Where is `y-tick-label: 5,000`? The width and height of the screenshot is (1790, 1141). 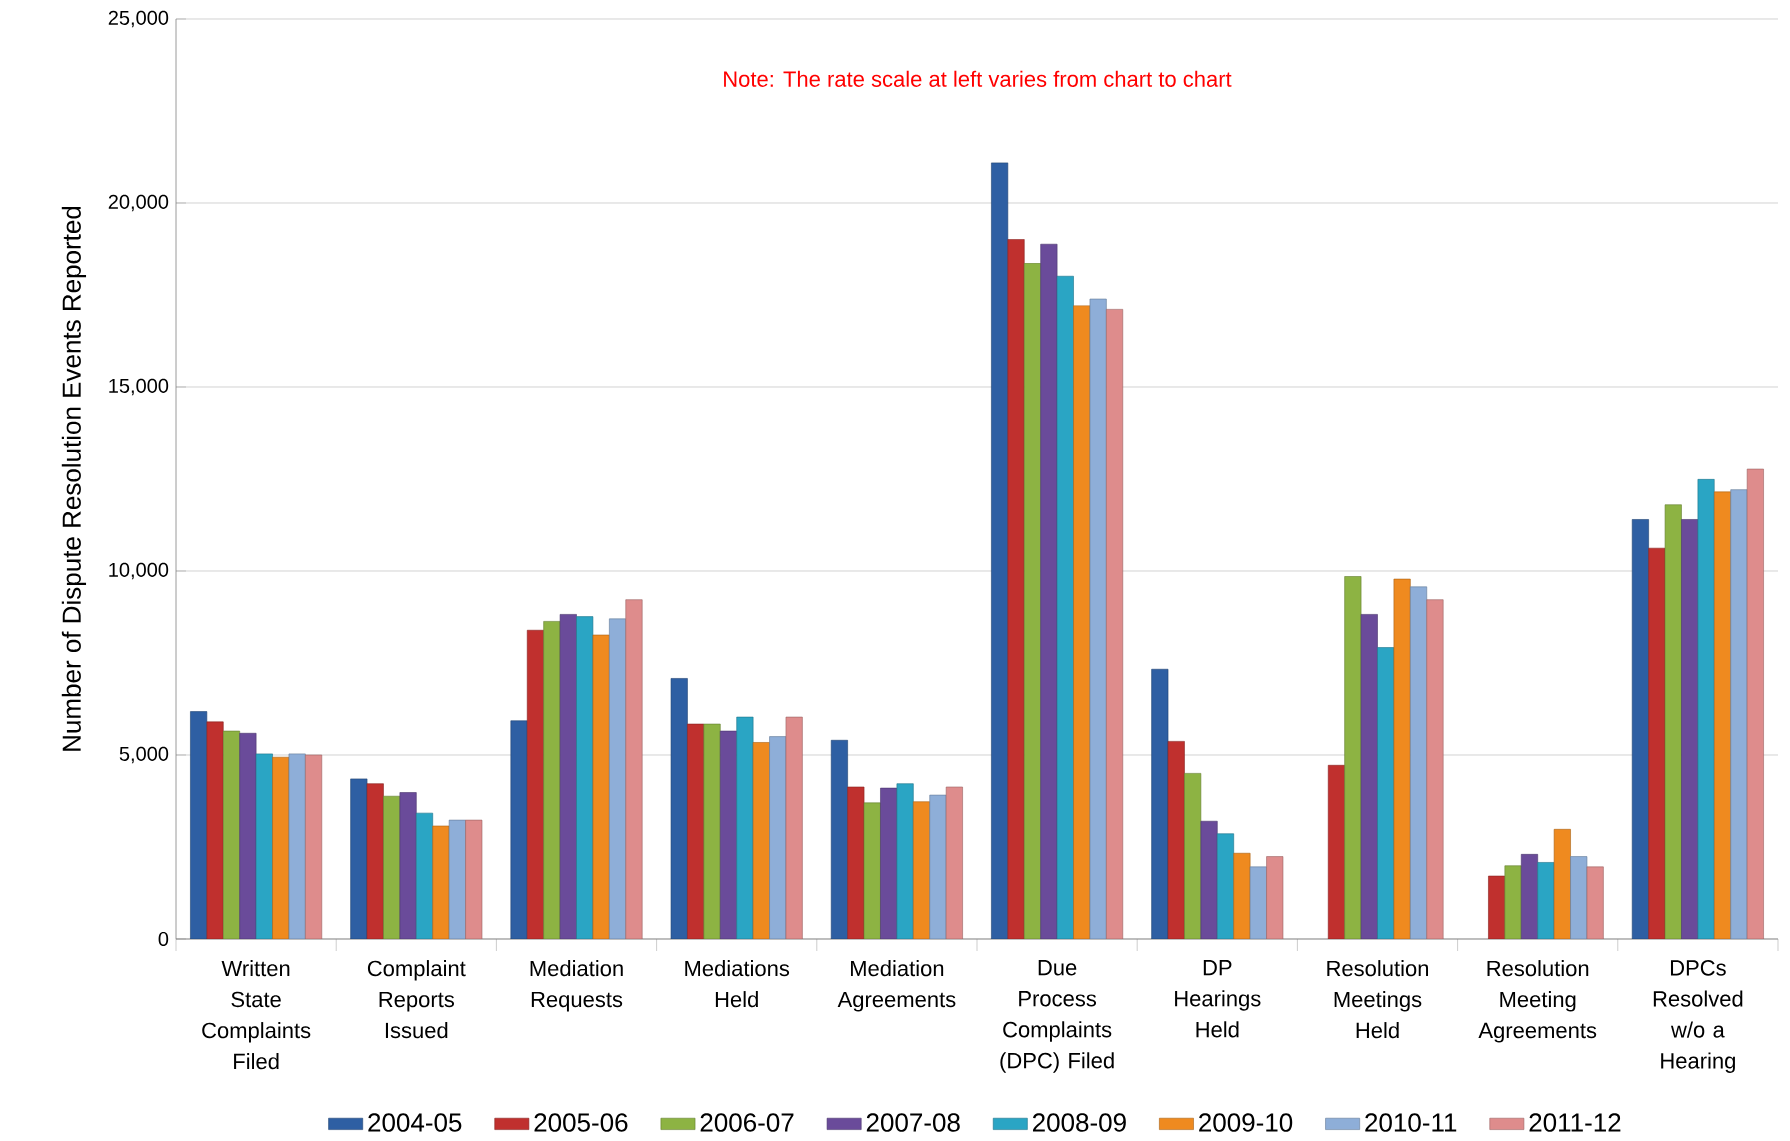 y-tick-label: 5,000 is located at coordinates (144, 755).